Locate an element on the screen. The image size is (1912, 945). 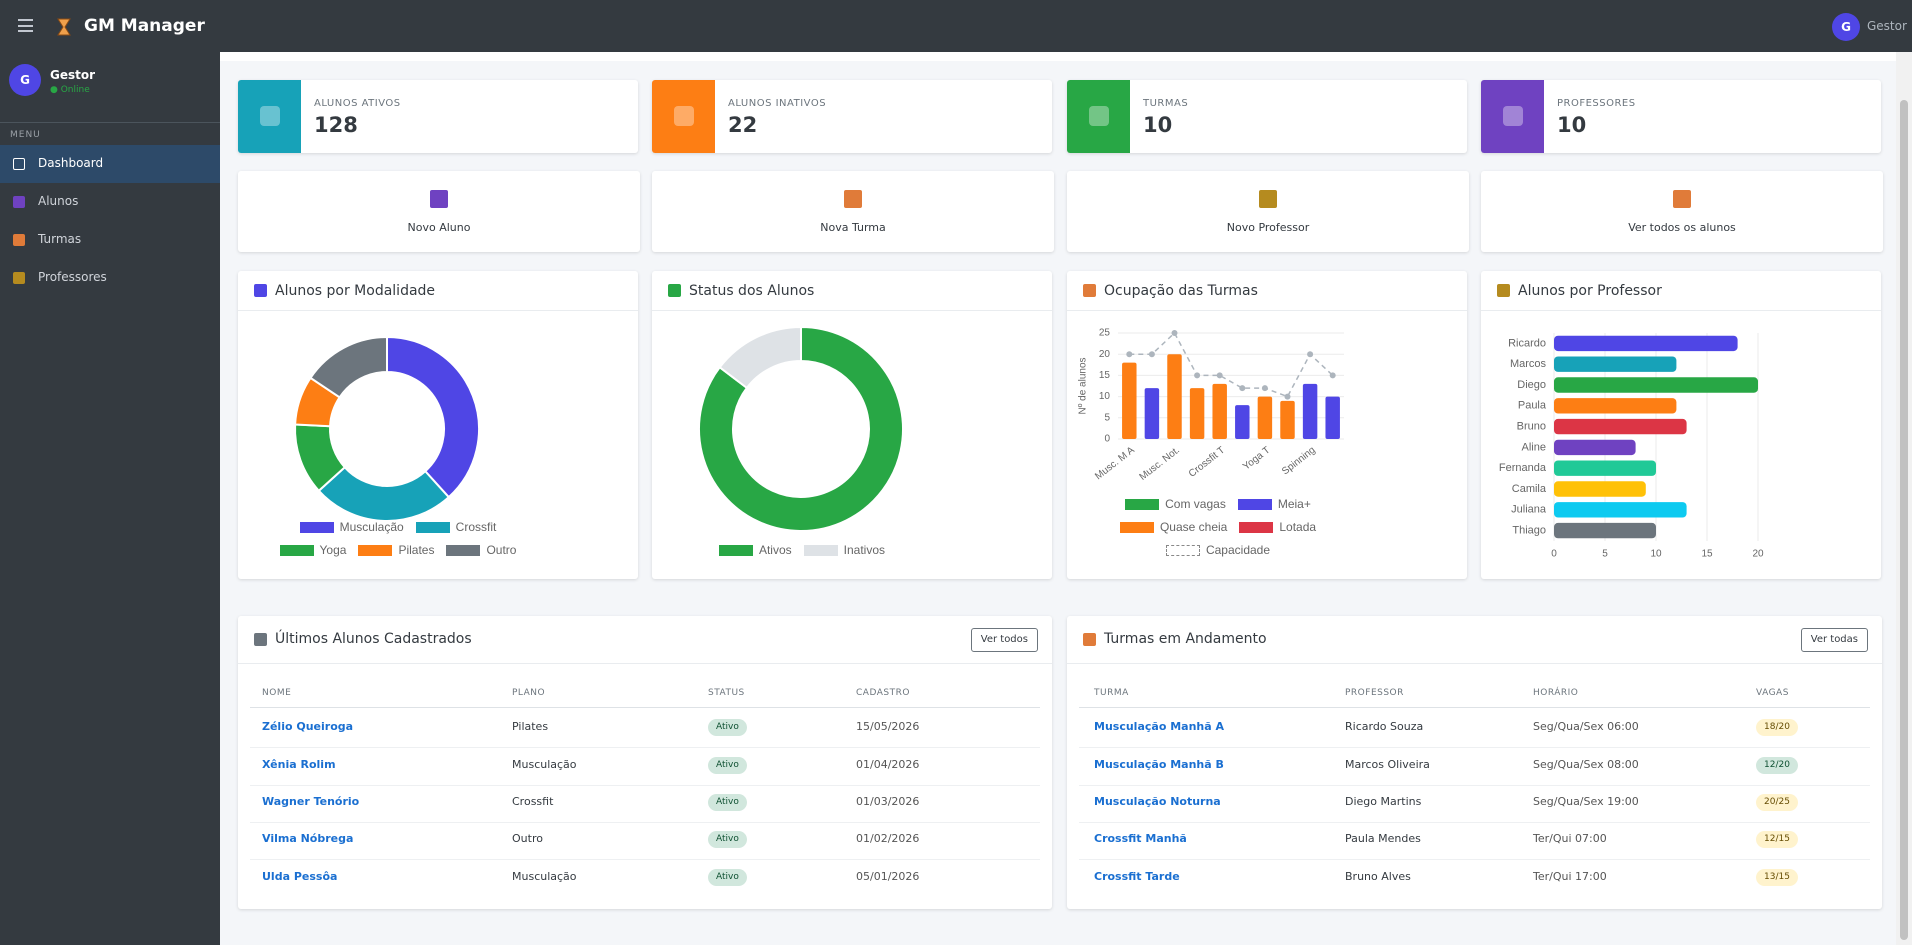
cell: Ter/Qui 07:00 is located at coordinates (1570, 838).